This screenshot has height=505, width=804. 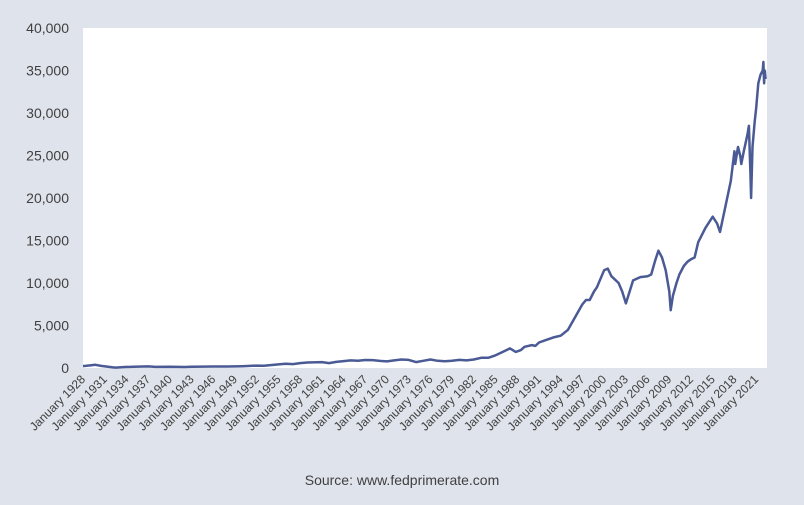 What do you see at coordinates (47, 28) in the screenshot?
I see `y-tick-label: 40,000` at bounding box center [47, 28].